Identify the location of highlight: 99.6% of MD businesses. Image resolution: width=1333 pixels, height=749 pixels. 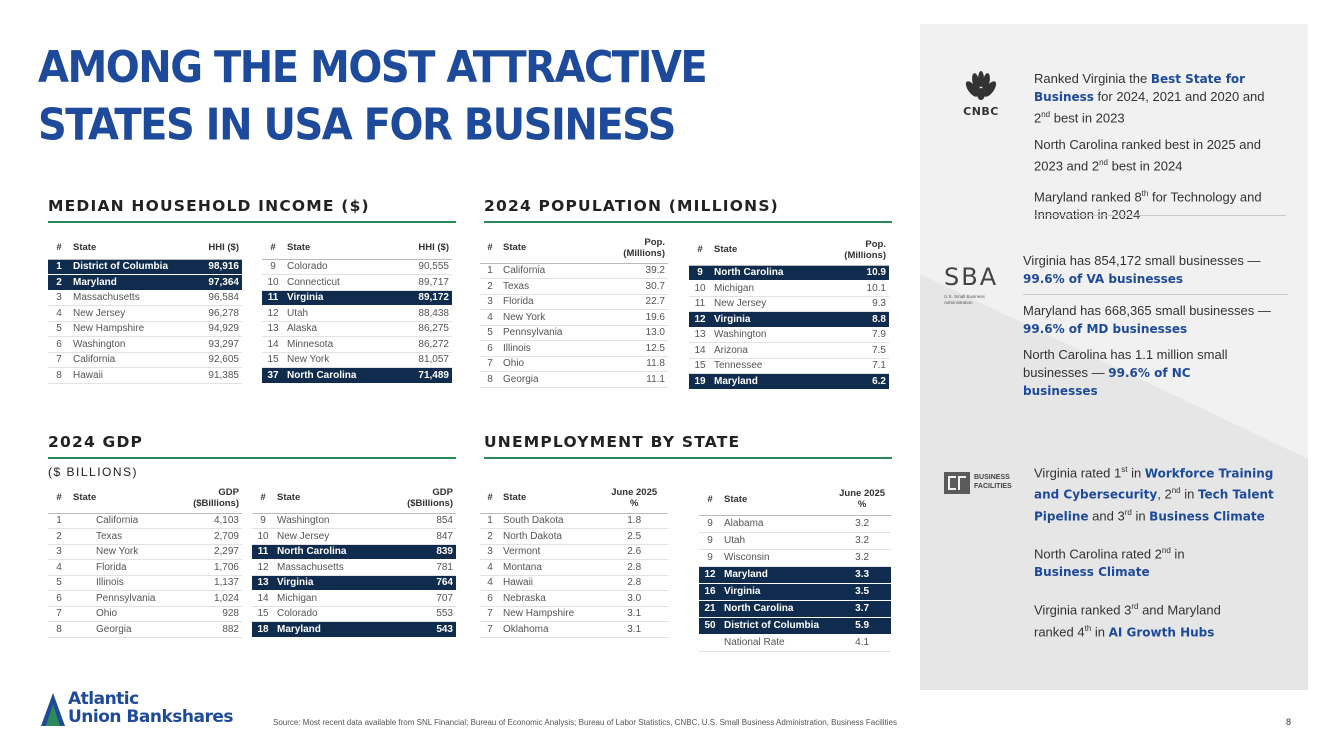
(1105, 329).